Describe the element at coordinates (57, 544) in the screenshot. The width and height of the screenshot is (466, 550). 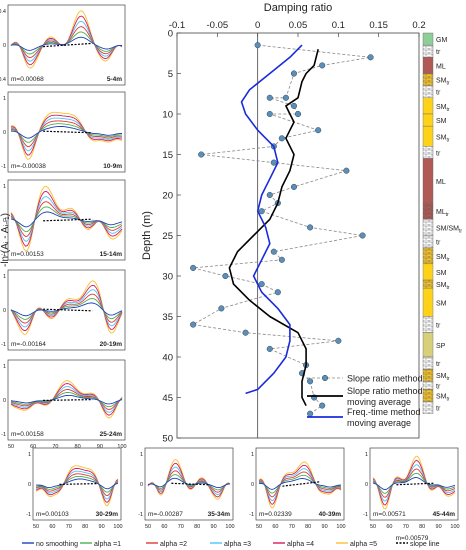
I see `bottom-legend-label: no smoothing` at that location.